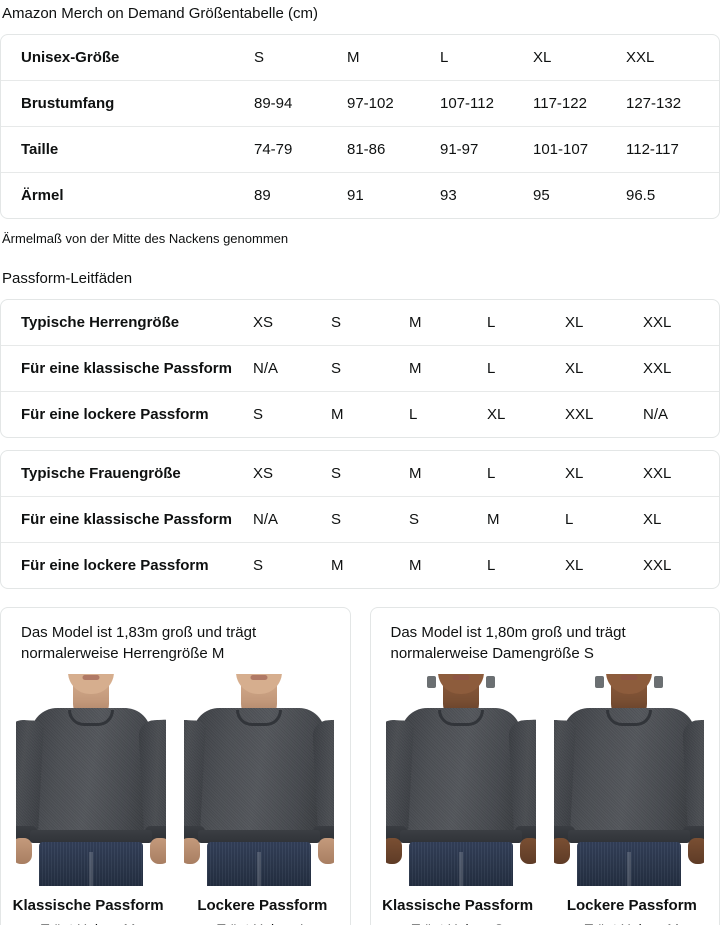  I want to click on womens-classic-6: XL, so click(681, 519).